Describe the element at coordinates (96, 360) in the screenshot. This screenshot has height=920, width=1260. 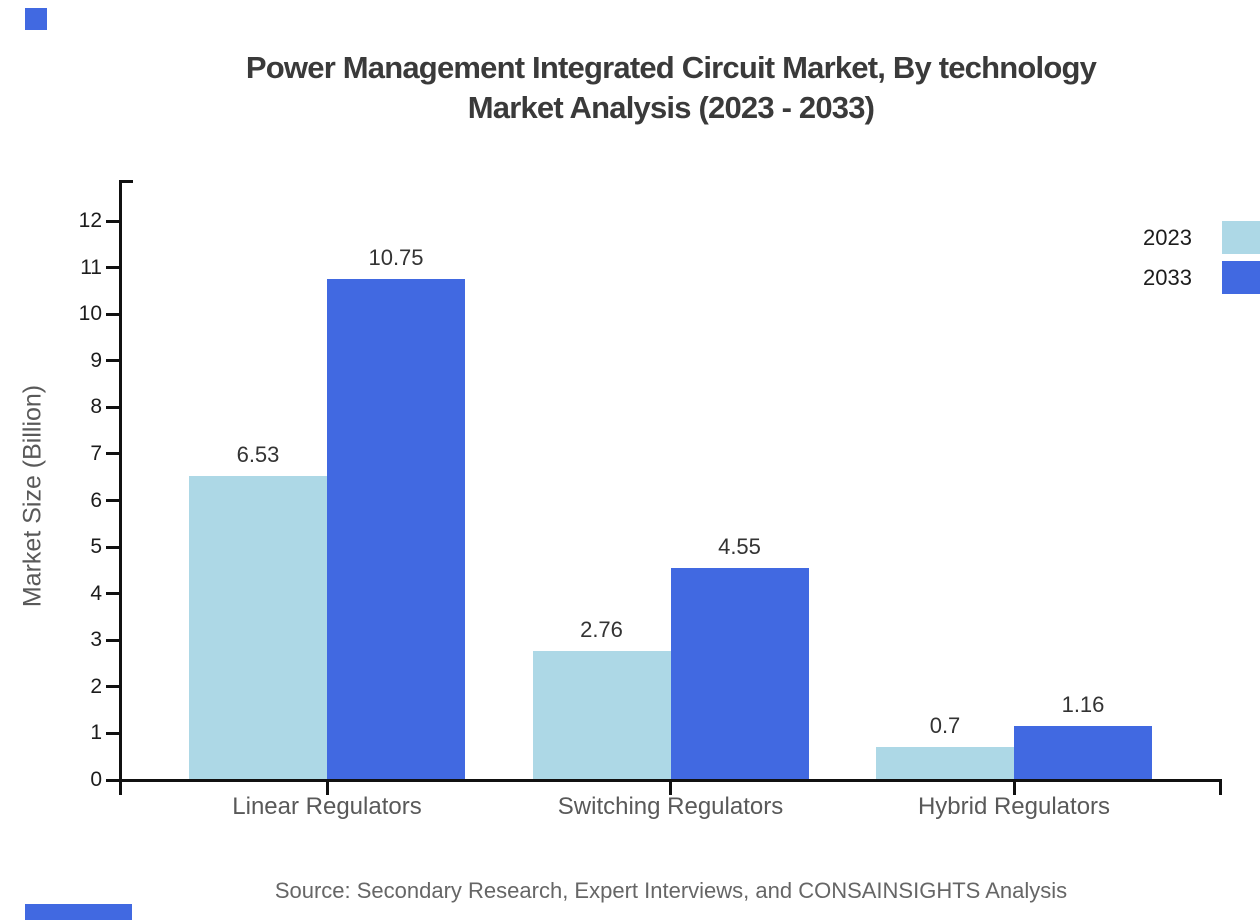
I see `y-tick-label: 9` at that location.